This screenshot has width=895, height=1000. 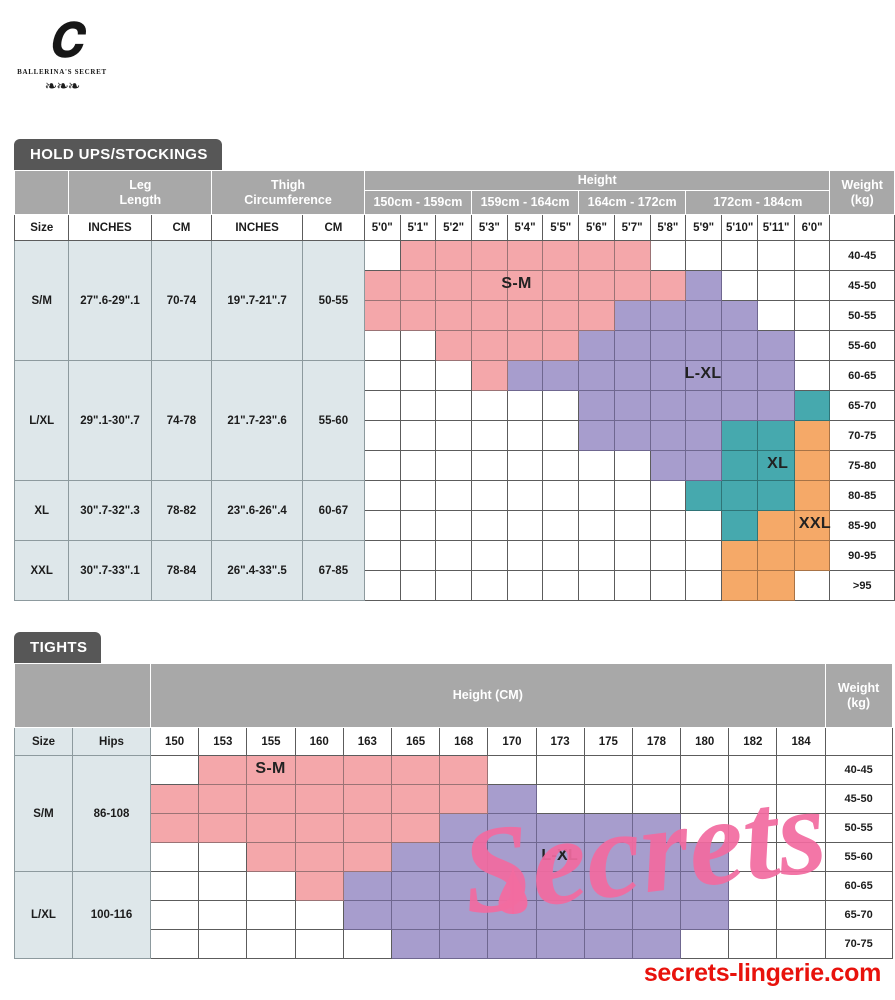 I want to click on holdups-cell-r12-c11-orange, so click(x=739, y=585).